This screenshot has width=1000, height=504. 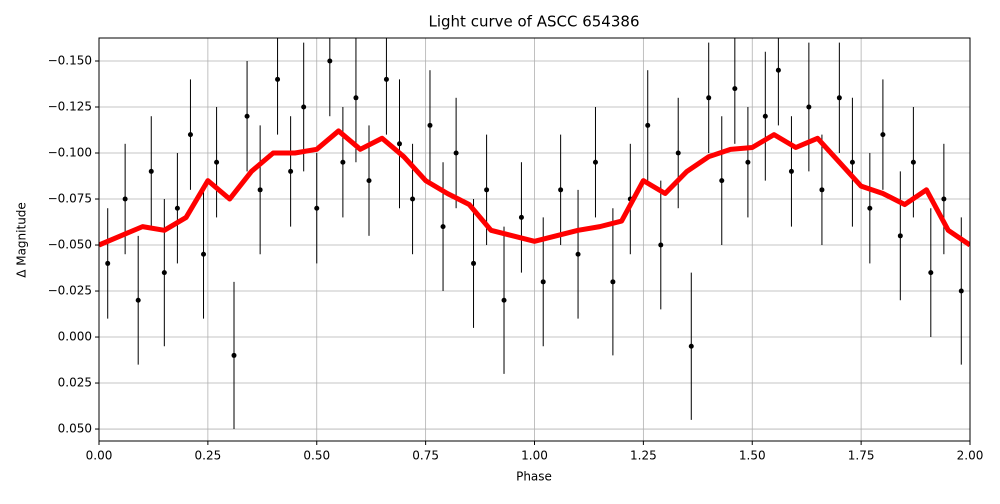 I want to click on x-axis-label: Phase, so click(x=534, y=477).